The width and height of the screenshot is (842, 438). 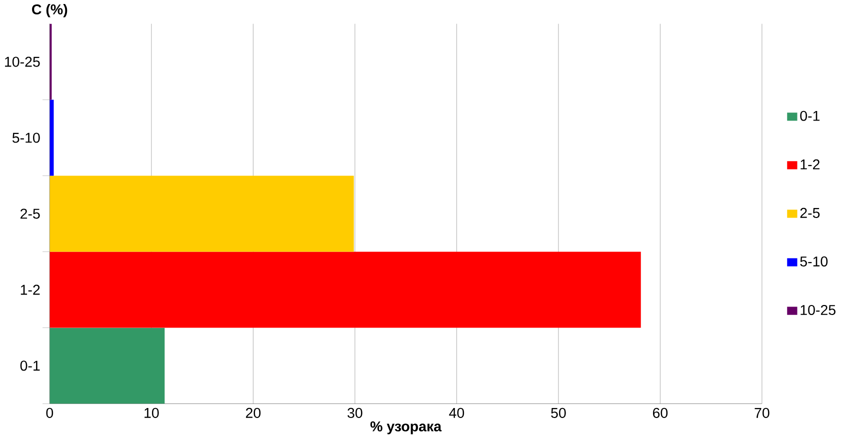 What do you see at coordinates (456, 413) in the screenshot?
I see `x-tick-label: 40` at bounding box center [456, 413].